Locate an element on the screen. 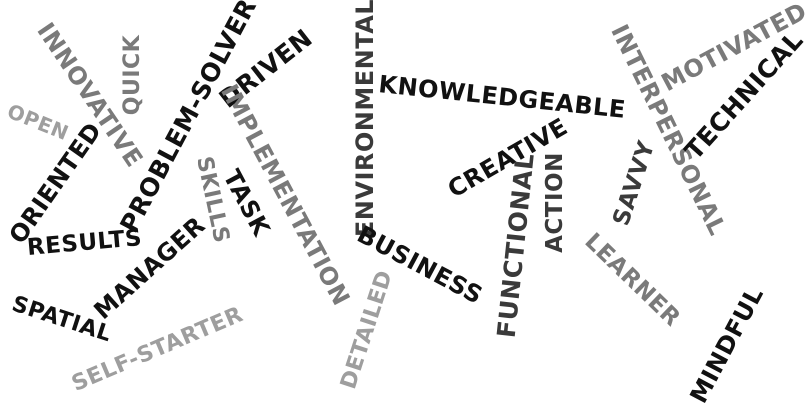 This screenshot has height=408, width=812. word-quick: QUICK is located at coordinates (132, 75).